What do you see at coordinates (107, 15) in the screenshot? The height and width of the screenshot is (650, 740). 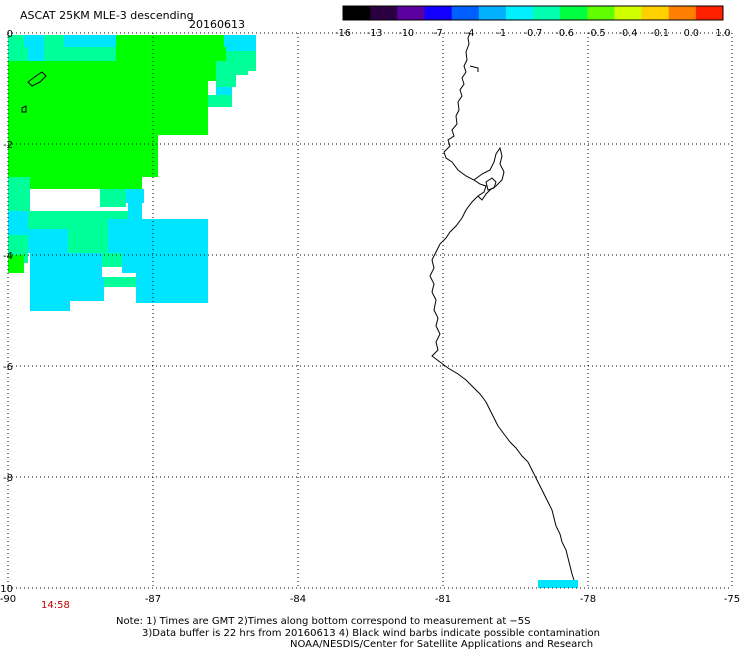 I see `map-title: ASCAT 25KM MLE-3 descending` at bounding box center [107, 15].